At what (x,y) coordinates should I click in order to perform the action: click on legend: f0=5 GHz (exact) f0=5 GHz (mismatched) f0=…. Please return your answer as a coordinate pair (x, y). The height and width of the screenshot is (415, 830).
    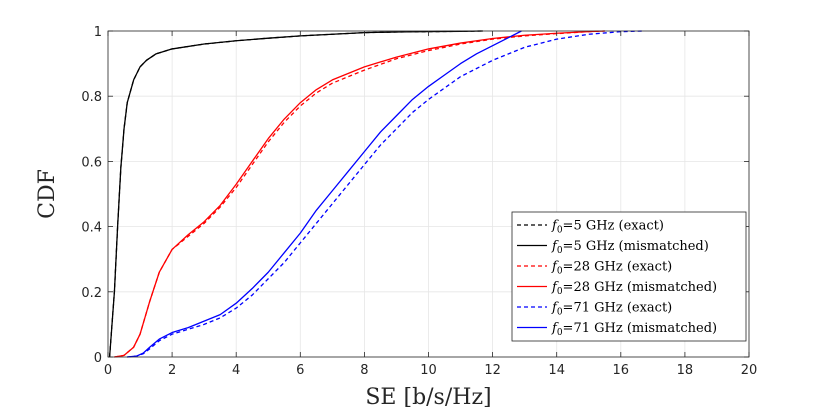
    Looking at the image, I should click on (629, 276).